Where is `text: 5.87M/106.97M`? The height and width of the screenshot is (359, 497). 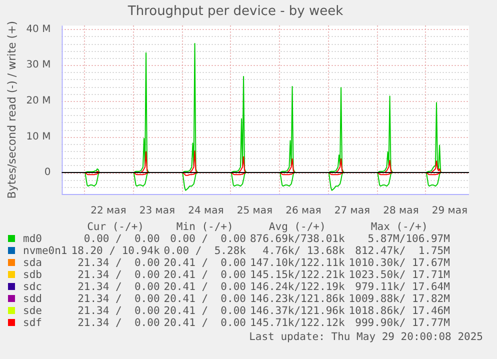 text: 5.87M/106.97M is located at coordinates (408, 239).